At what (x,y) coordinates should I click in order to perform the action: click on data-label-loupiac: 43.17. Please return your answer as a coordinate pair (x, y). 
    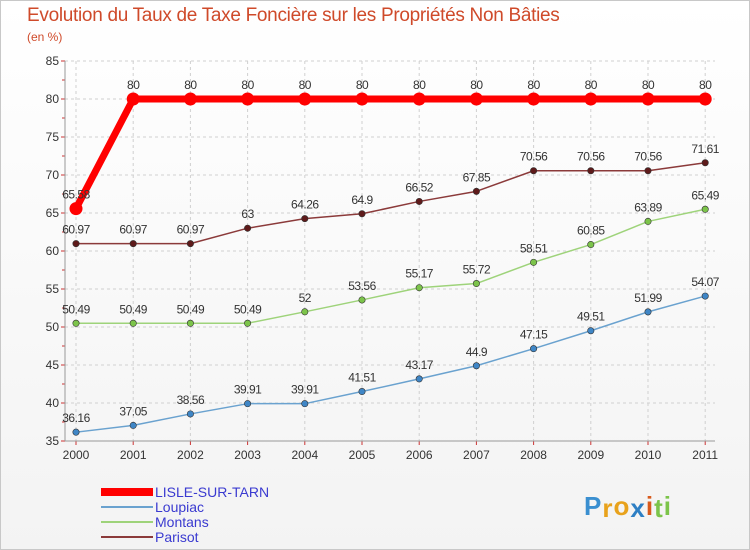
    Looking at the image, I should click on (419, 365).